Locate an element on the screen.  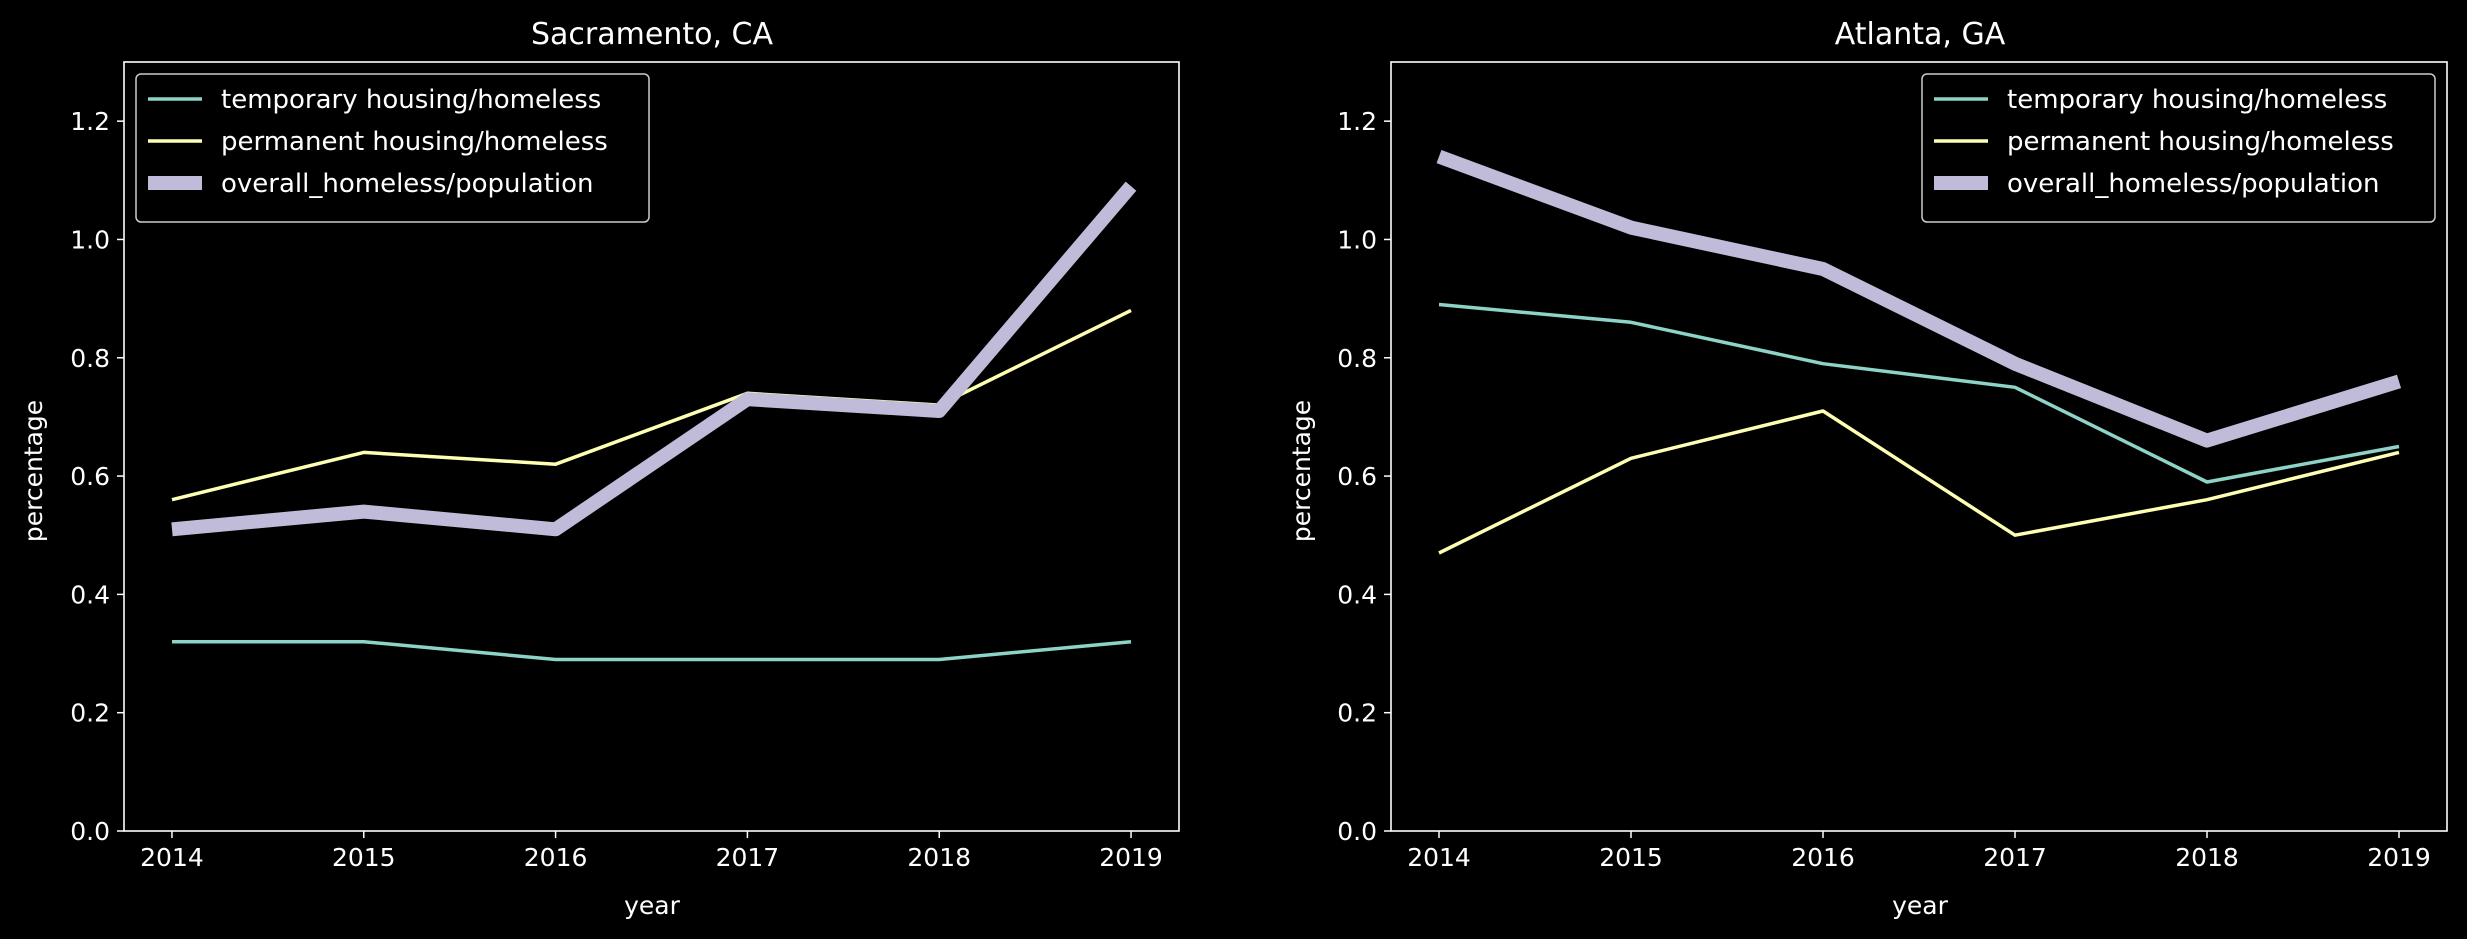
chart-title: Sacramento, CA is located at coordinates (652, 34).